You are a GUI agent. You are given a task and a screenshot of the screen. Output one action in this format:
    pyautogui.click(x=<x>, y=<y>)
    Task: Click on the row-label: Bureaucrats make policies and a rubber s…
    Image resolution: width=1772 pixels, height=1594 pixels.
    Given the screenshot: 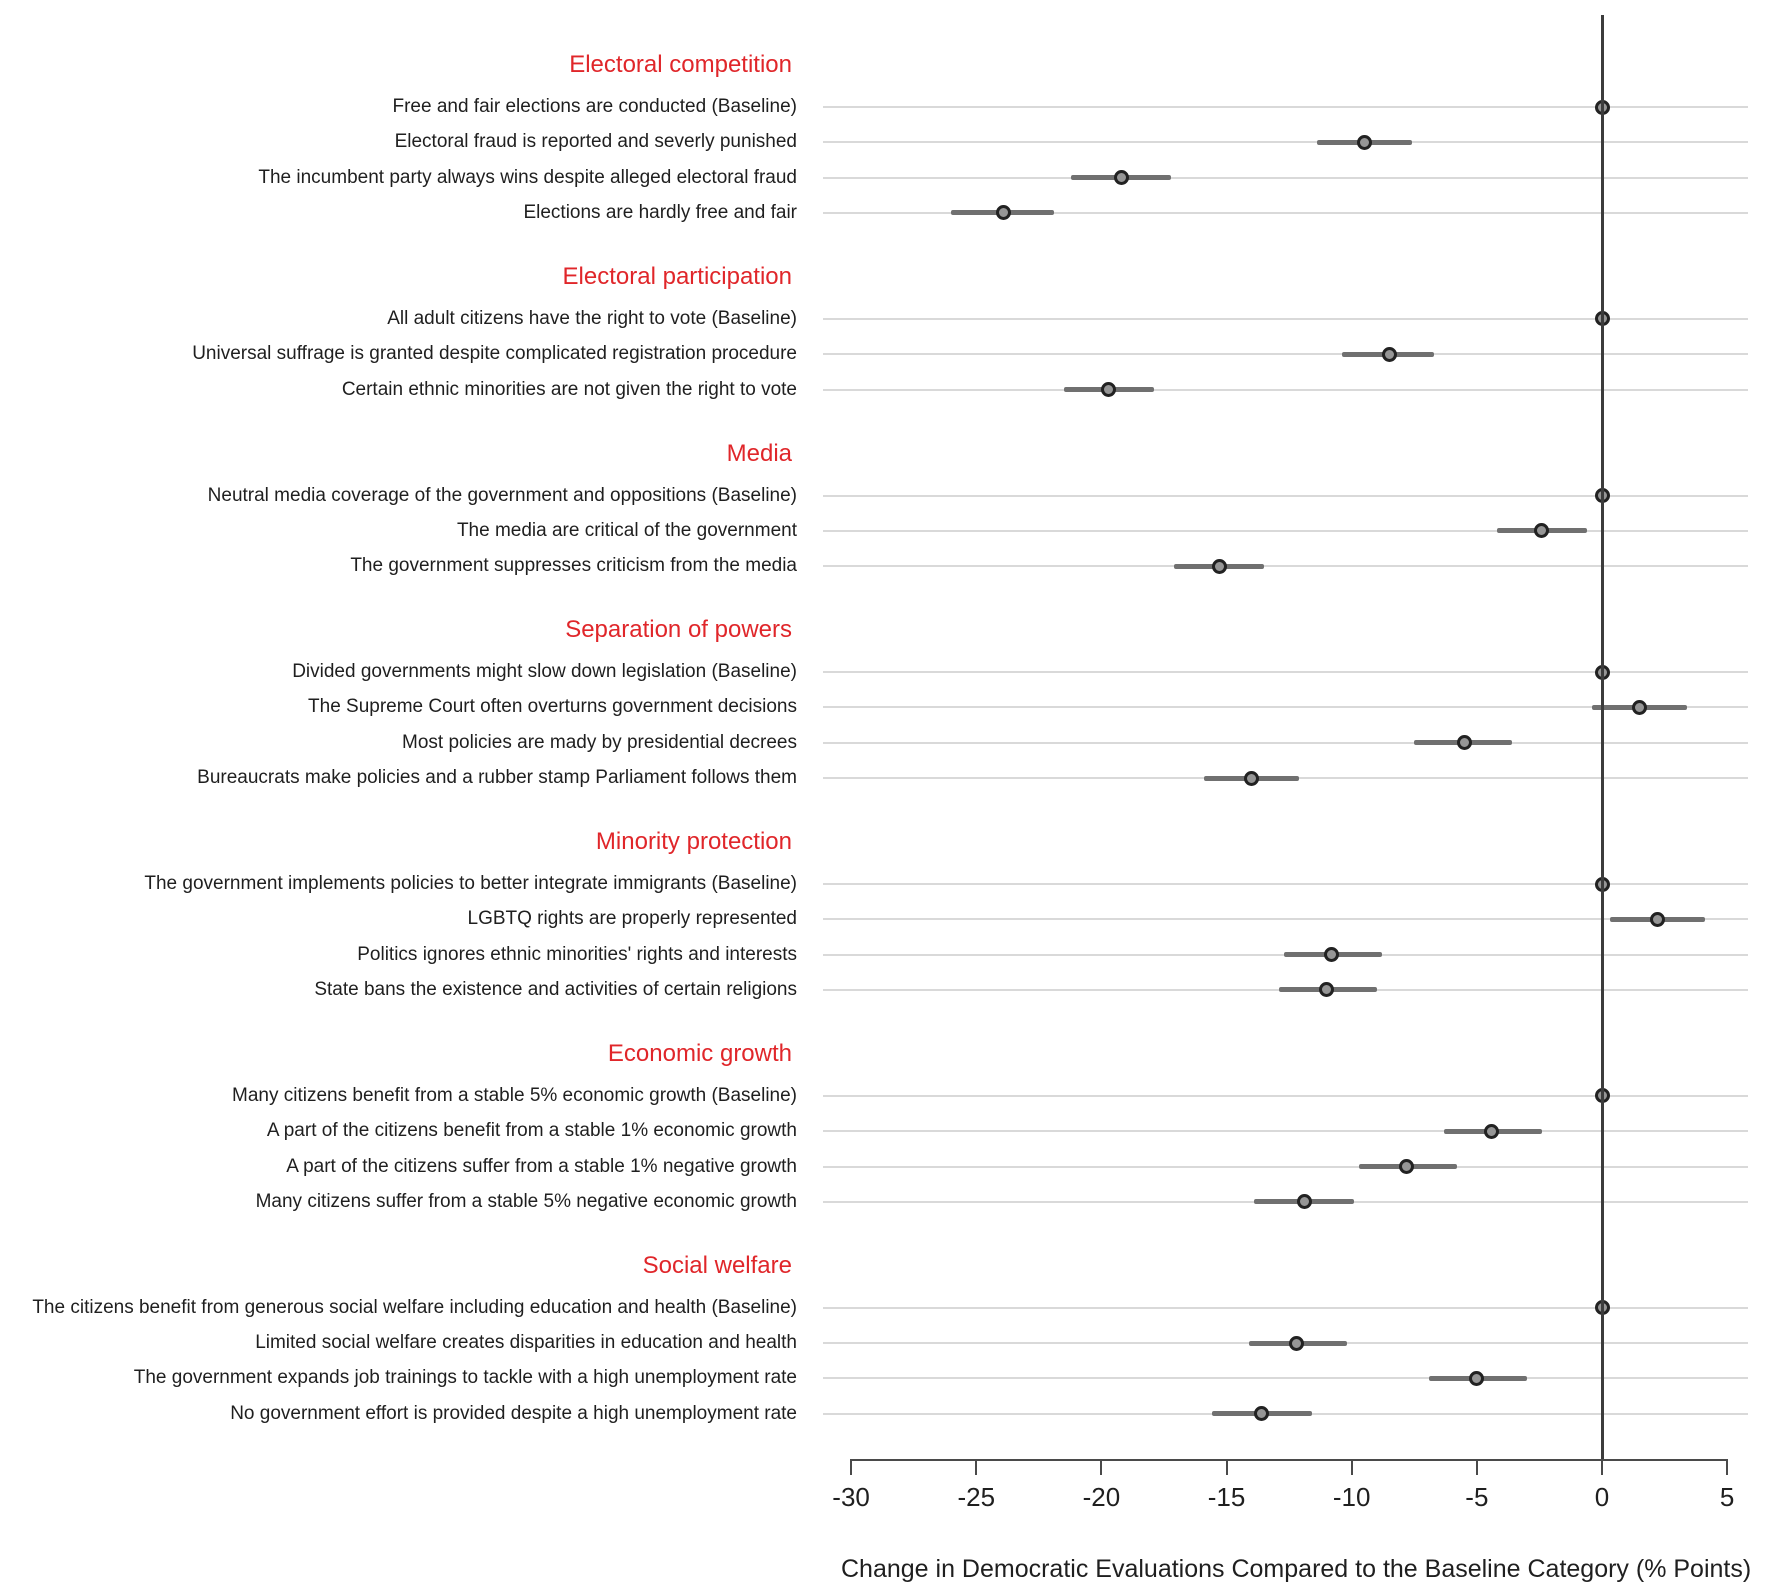 What is the action you would take?
    pyautogui.click(x=497, y=777)
    